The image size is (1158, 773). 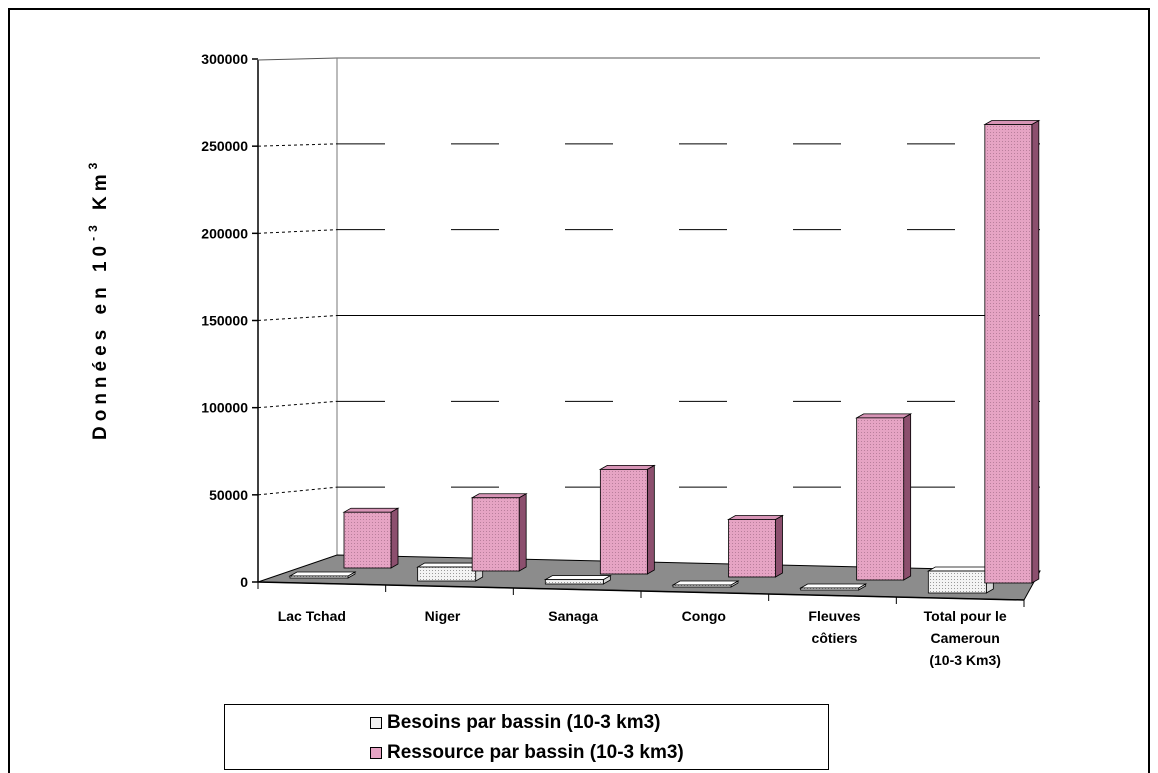 I want to click on bar-ressource-1-front, so click(x=495, y=534).